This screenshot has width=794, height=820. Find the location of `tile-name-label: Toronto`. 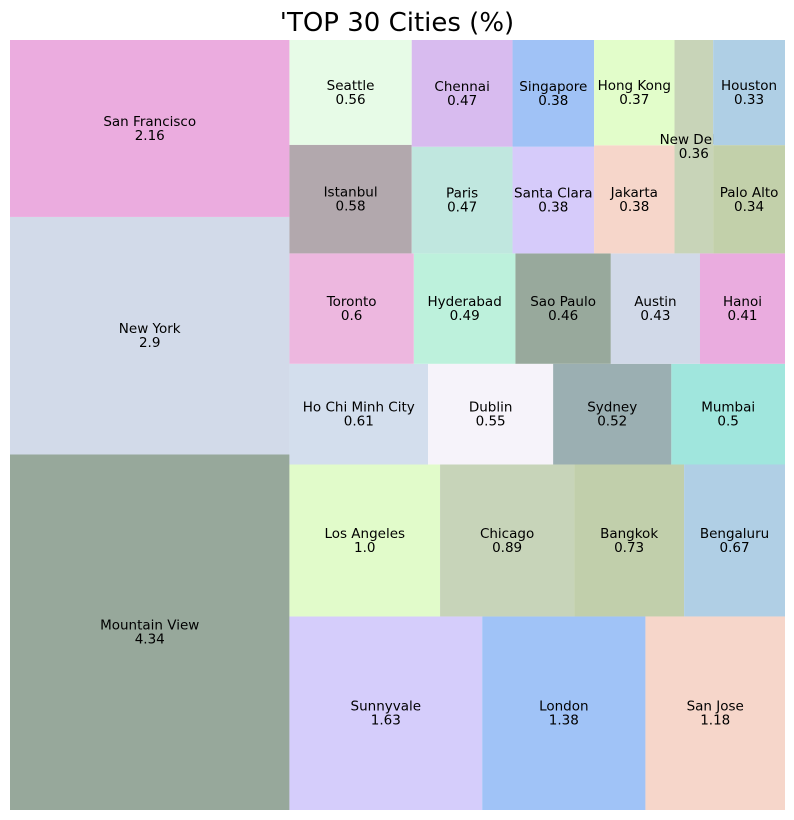

tile-name-label: Toronto is located at coordinates (351, 302).